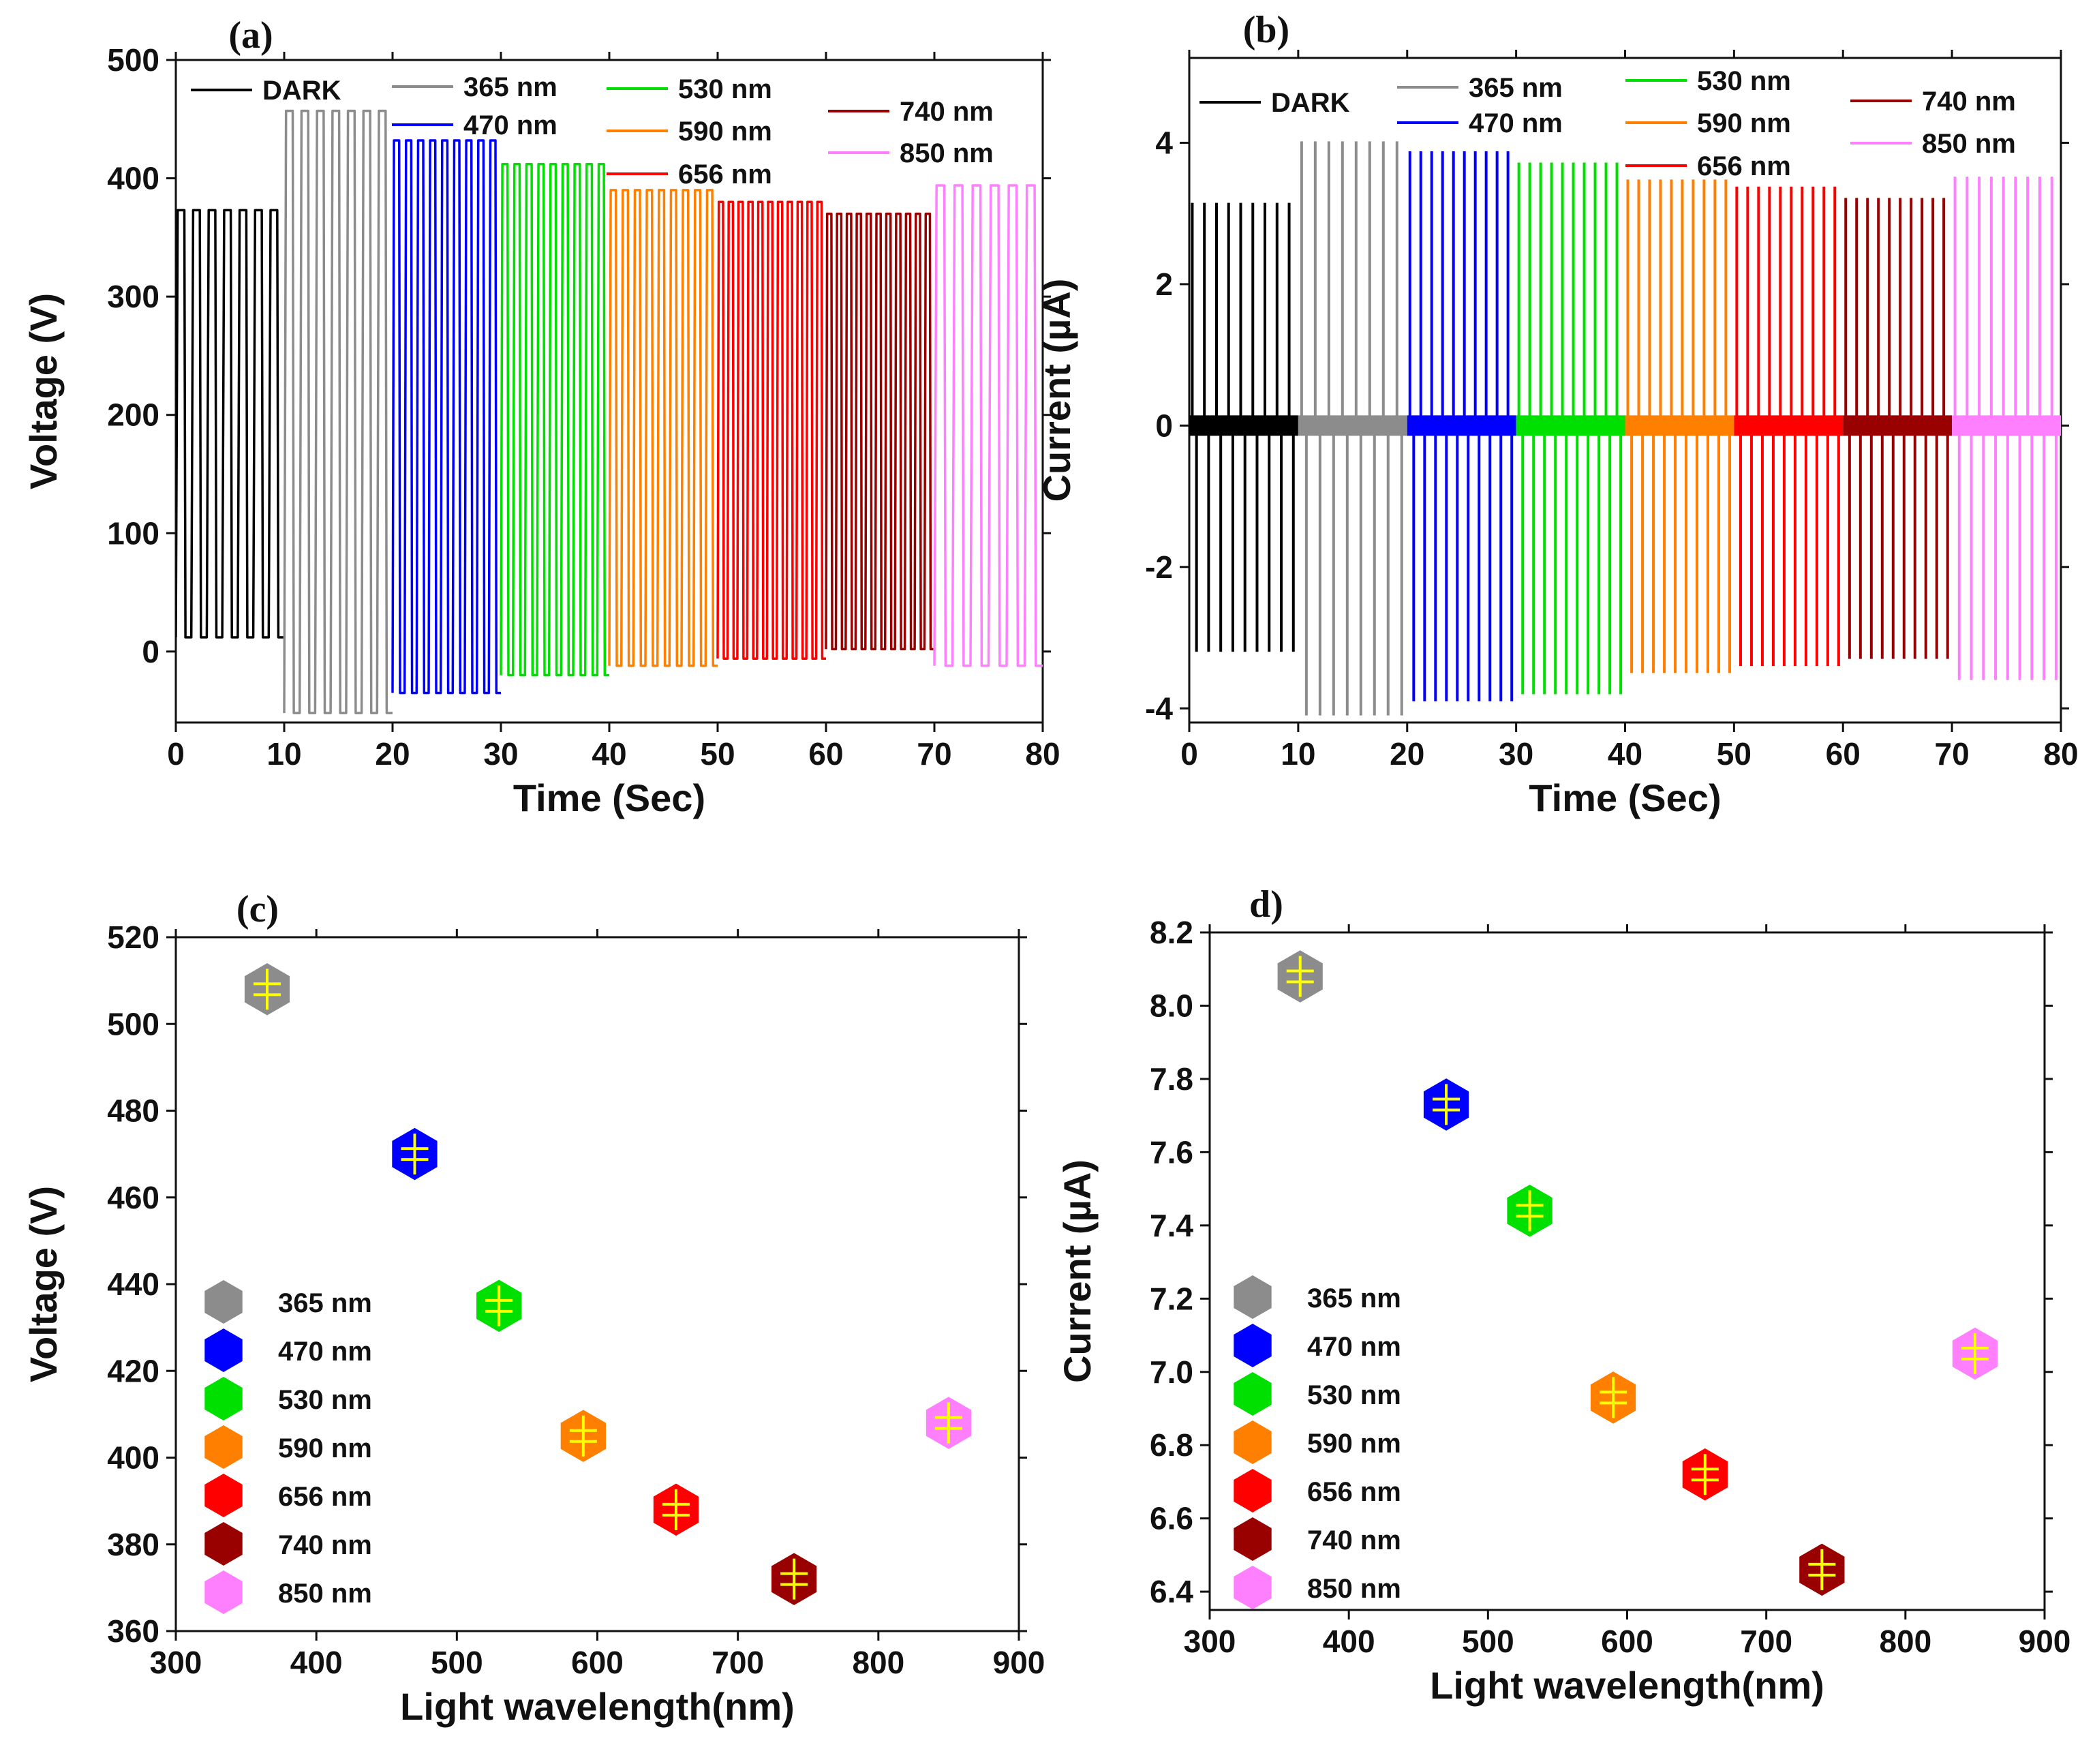  Describe the element at coordinates (1171, 1372) in the screenshot. I see `y-tick-label: 7.0` at that location.